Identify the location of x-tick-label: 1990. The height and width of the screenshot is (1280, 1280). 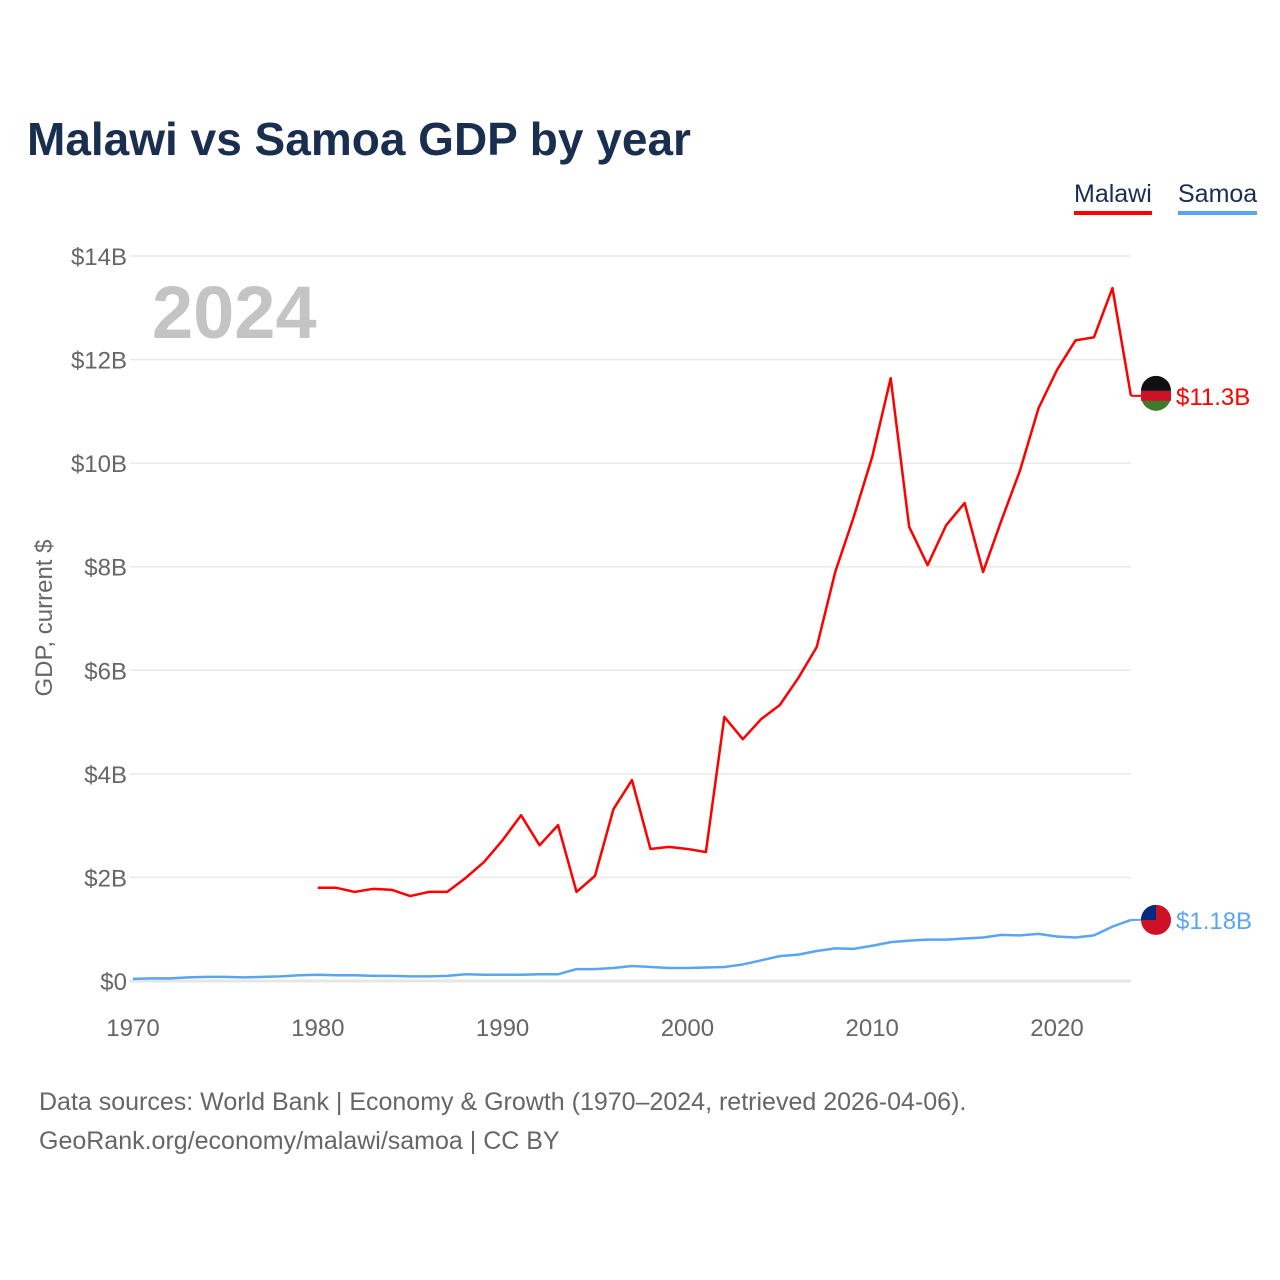
(502, 1028).